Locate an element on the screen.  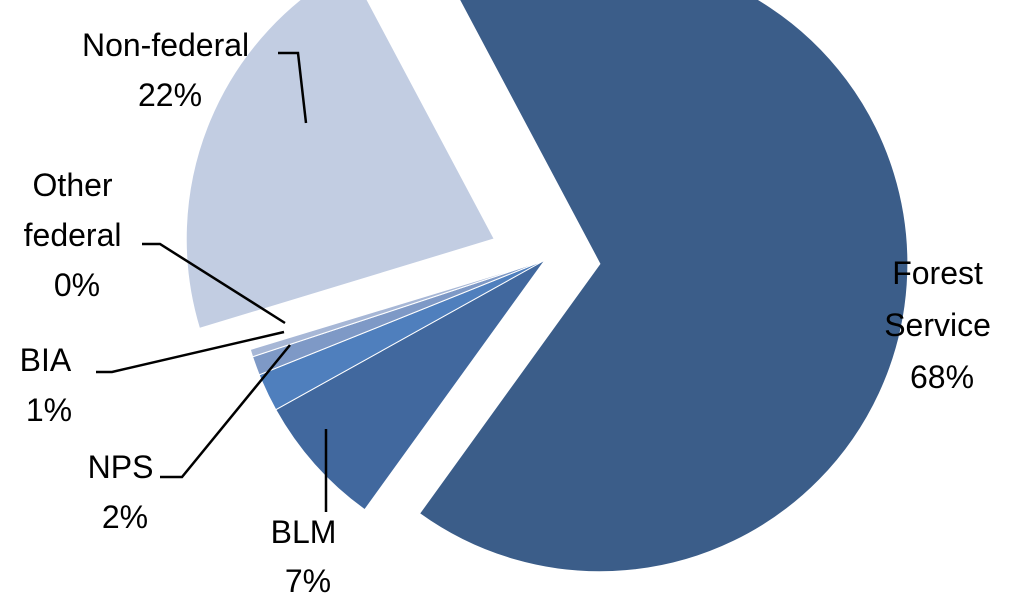
leader-line-nps is located at coordinates (225, 411).